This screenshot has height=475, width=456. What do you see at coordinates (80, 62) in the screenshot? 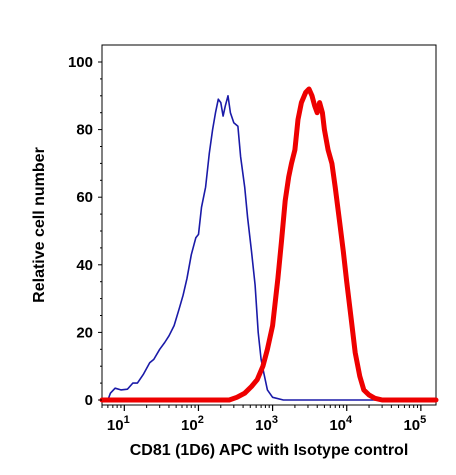
I see `y-tick-label: 100` at bounding box center [80, 62].